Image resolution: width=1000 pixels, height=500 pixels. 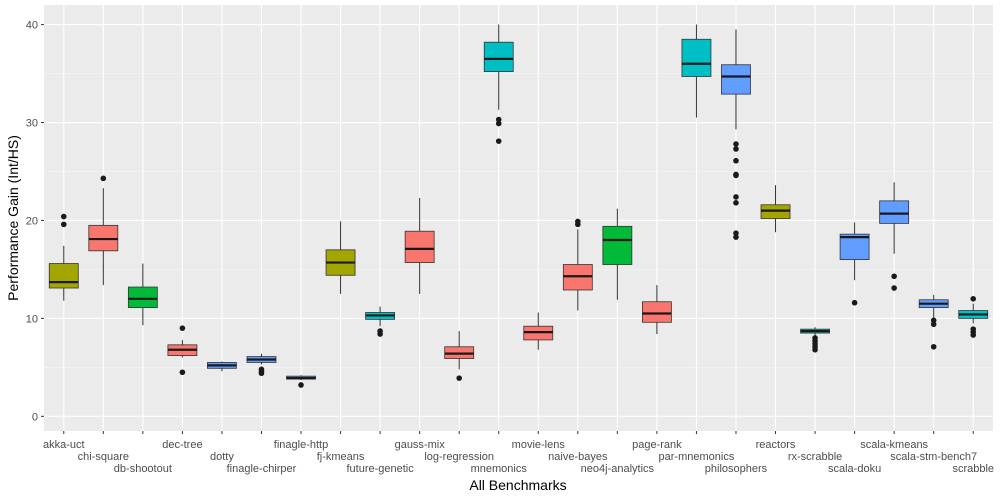 What do you see at coordinates (32, 124) in the screenshot?
I see `y-tick-label: 30` at bounding box center [32, 124].